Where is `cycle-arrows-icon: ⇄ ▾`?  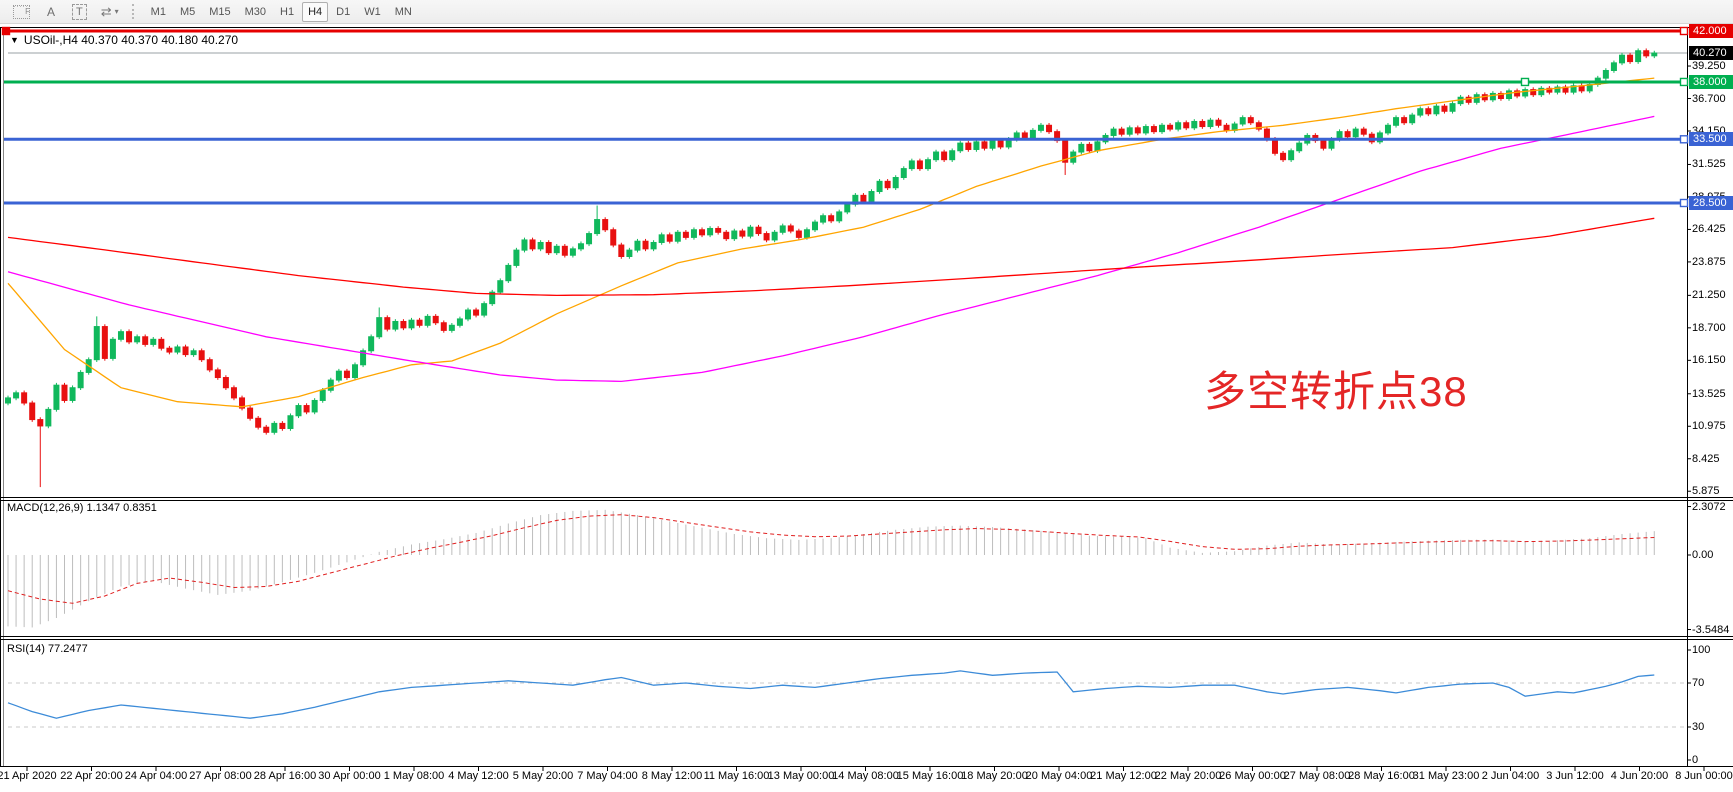 cycle-arrows-icon: ⇄ ▾ is located at coordinates (109, 11).